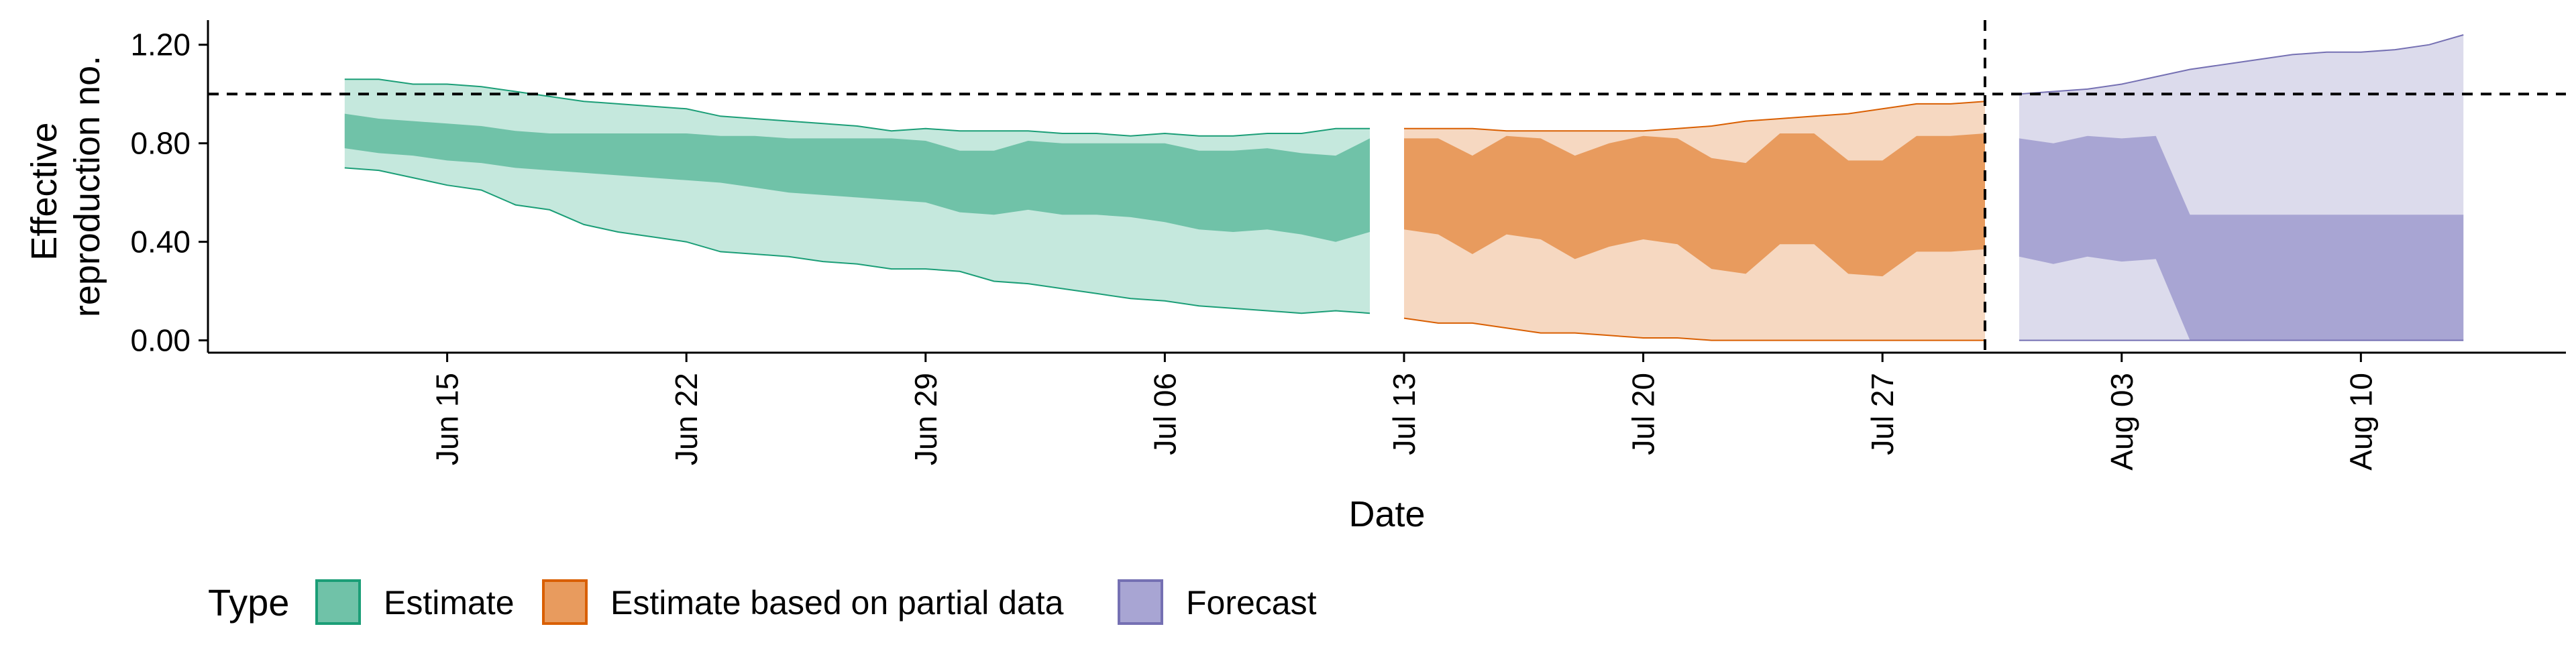  What do you see at coordinates (2241, 64) in the screenshot?
I see `series-2-upper-edge` at bounding box center [2241, 64].